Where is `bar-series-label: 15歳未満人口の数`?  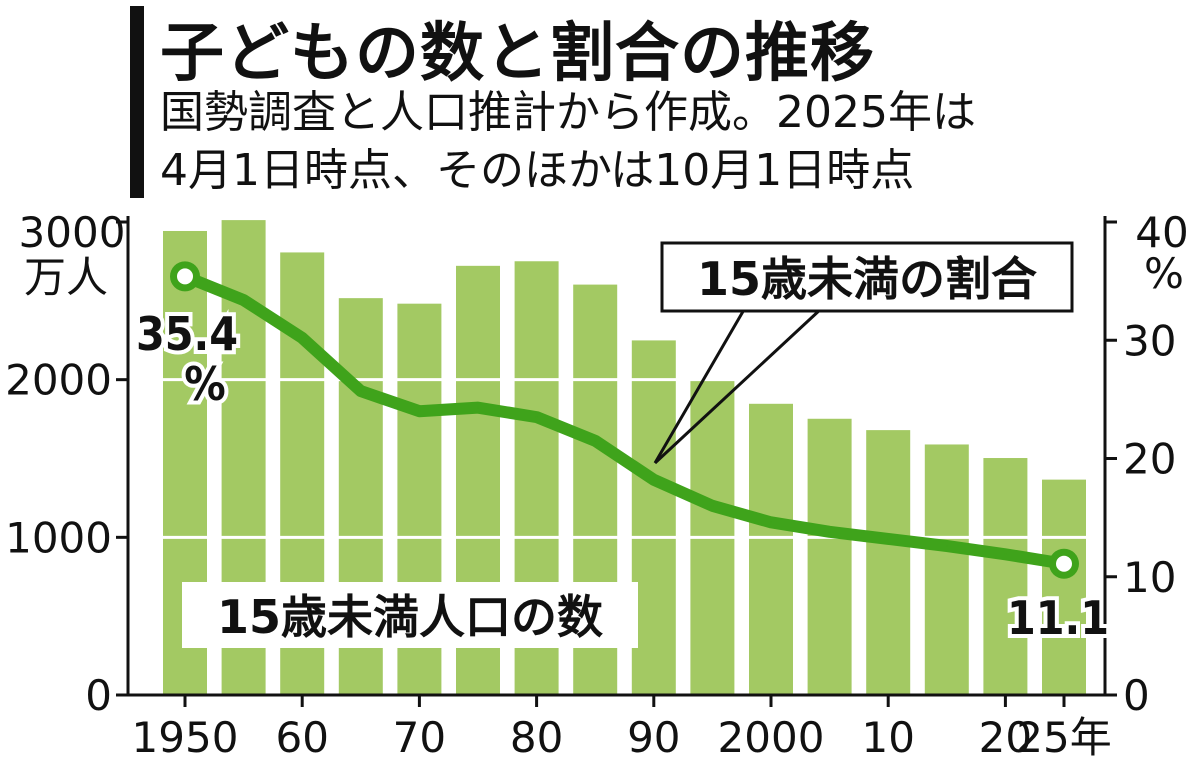
bar-series-label: 15歳未満人口の数 is located at coordinates (410, 617).